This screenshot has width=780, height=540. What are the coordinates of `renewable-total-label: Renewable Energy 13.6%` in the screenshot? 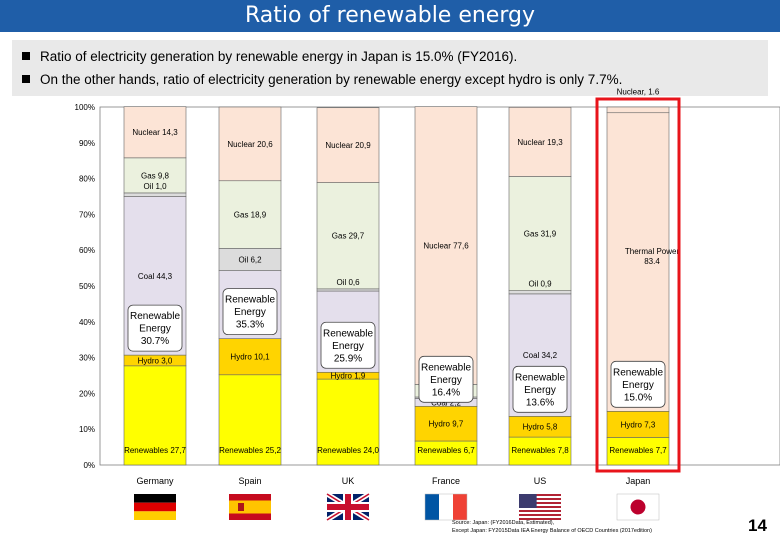 It's located at (540, 390).